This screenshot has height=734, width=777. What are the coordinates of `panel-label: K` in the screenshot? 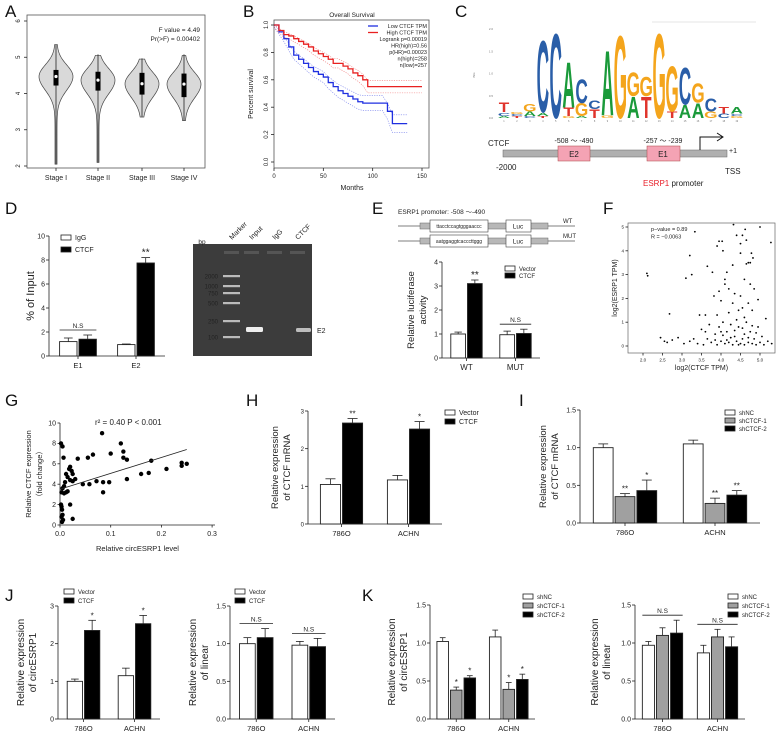 It's located at (368, 595).